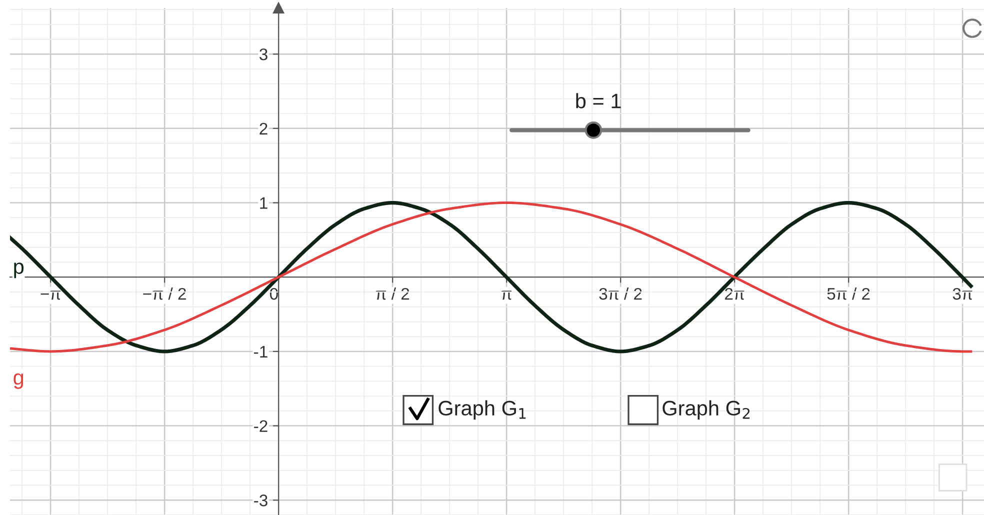 The width and height of the screenshot is (984, 515). Describe the element at coordinates (598, 100) in the screenshot. I see `annotation: b = 1` at that location.